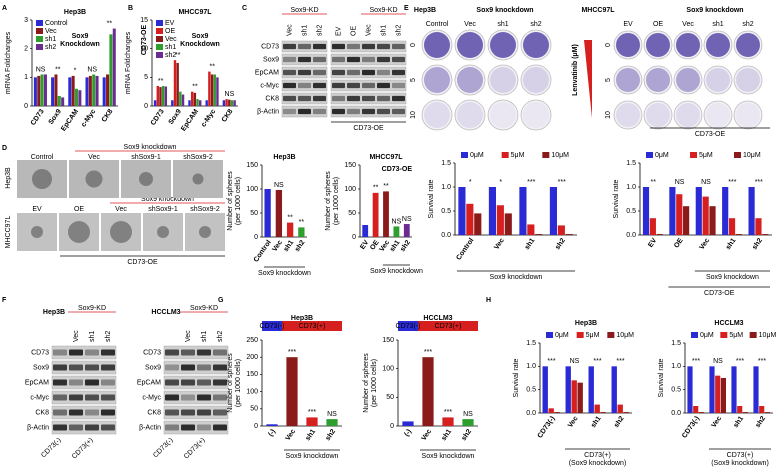  What do you see at coordinates (121, 209) in the screenshot?
I see `image-label: Vec` at bounding box center [121, 209].